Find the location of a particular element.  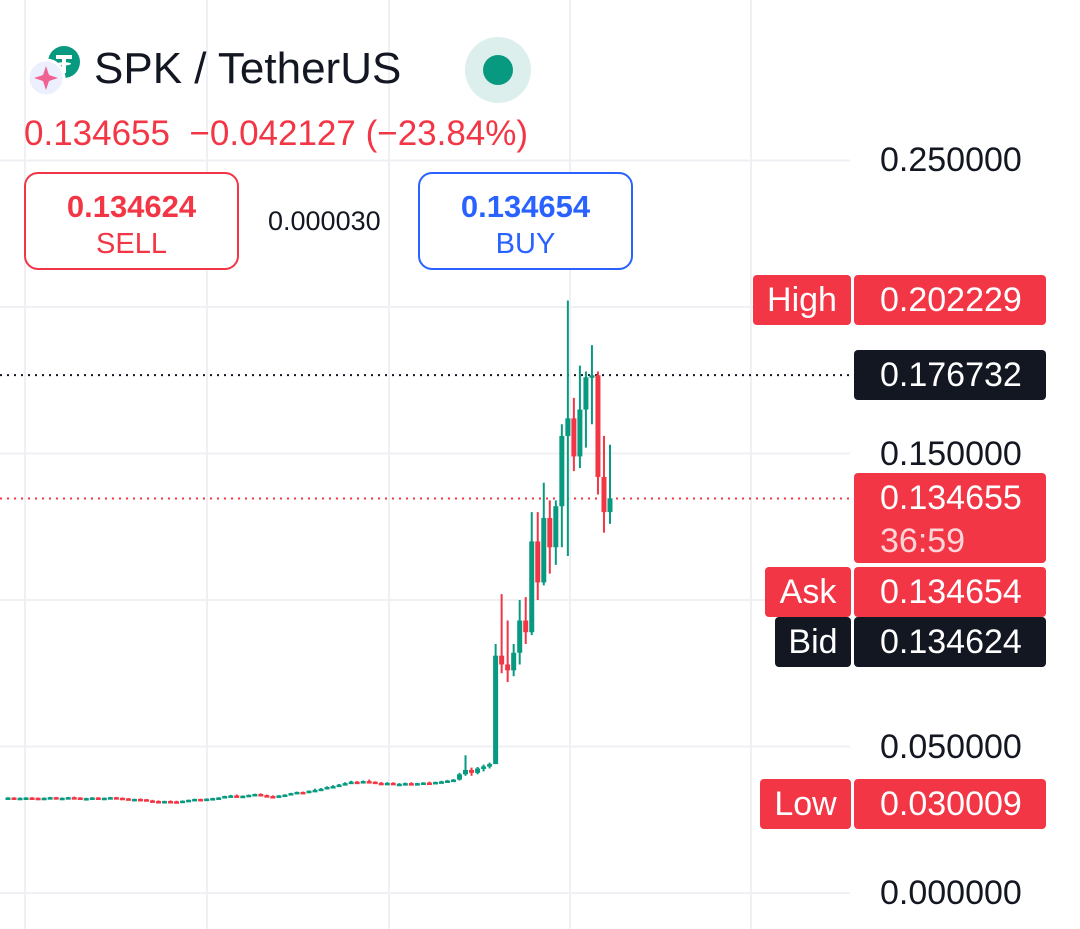

sell-label: SELL is located at coordinates (131, 244).